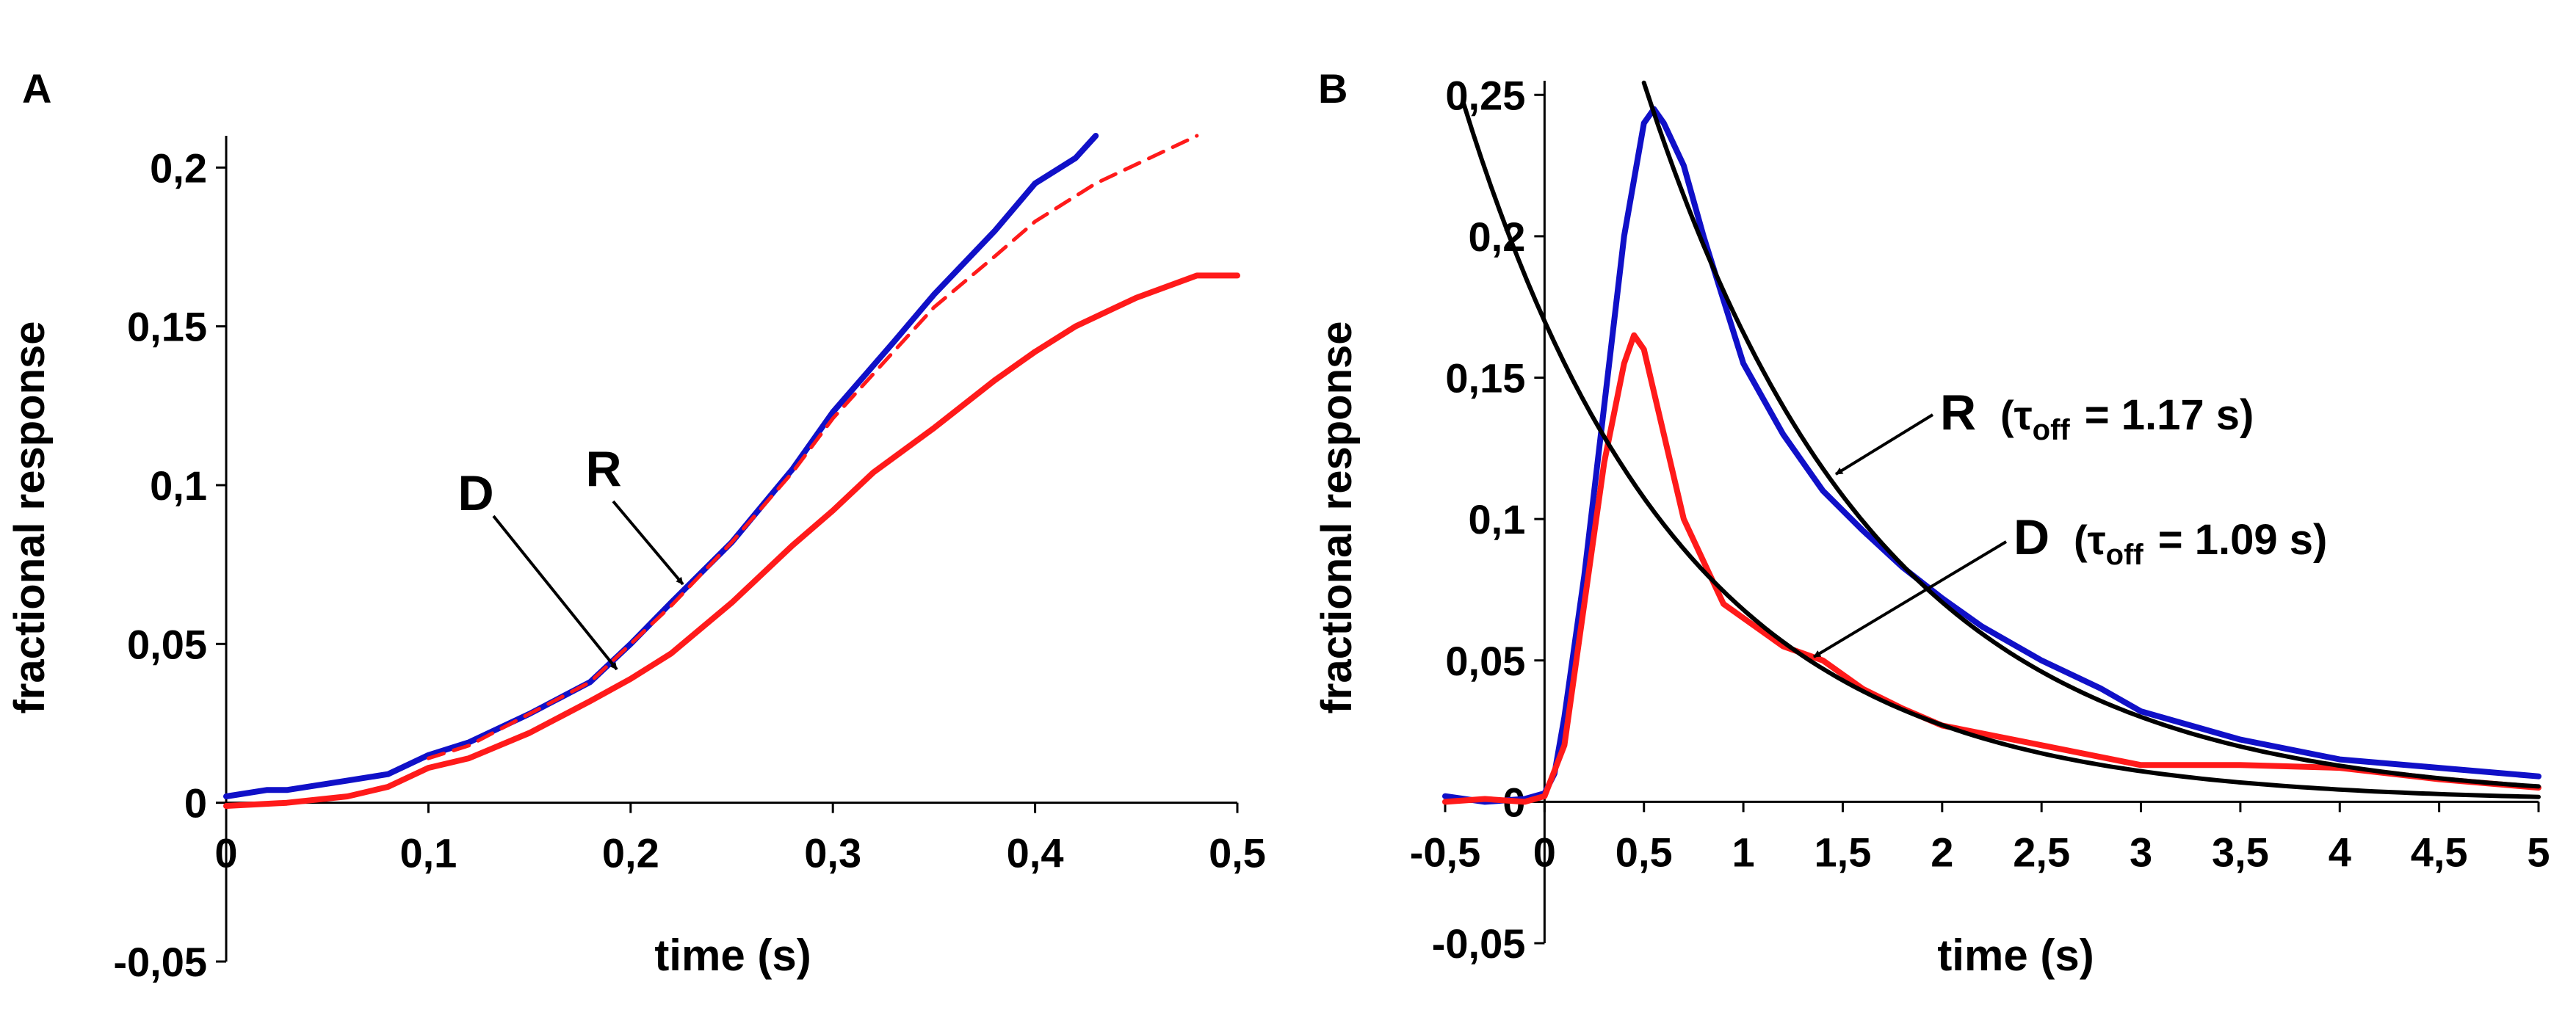  I want to click on panel-a-xlabel: time (s), so click(732, 955).